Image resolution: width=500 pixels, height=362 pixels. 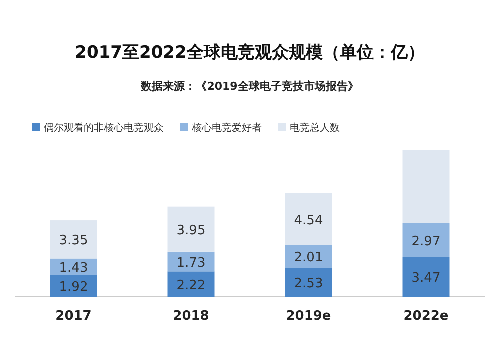 What do you see at coordinates (309, 316) in the screenshot?
I see `x-tick-label: 2019e` at bounding box center [309, 316].